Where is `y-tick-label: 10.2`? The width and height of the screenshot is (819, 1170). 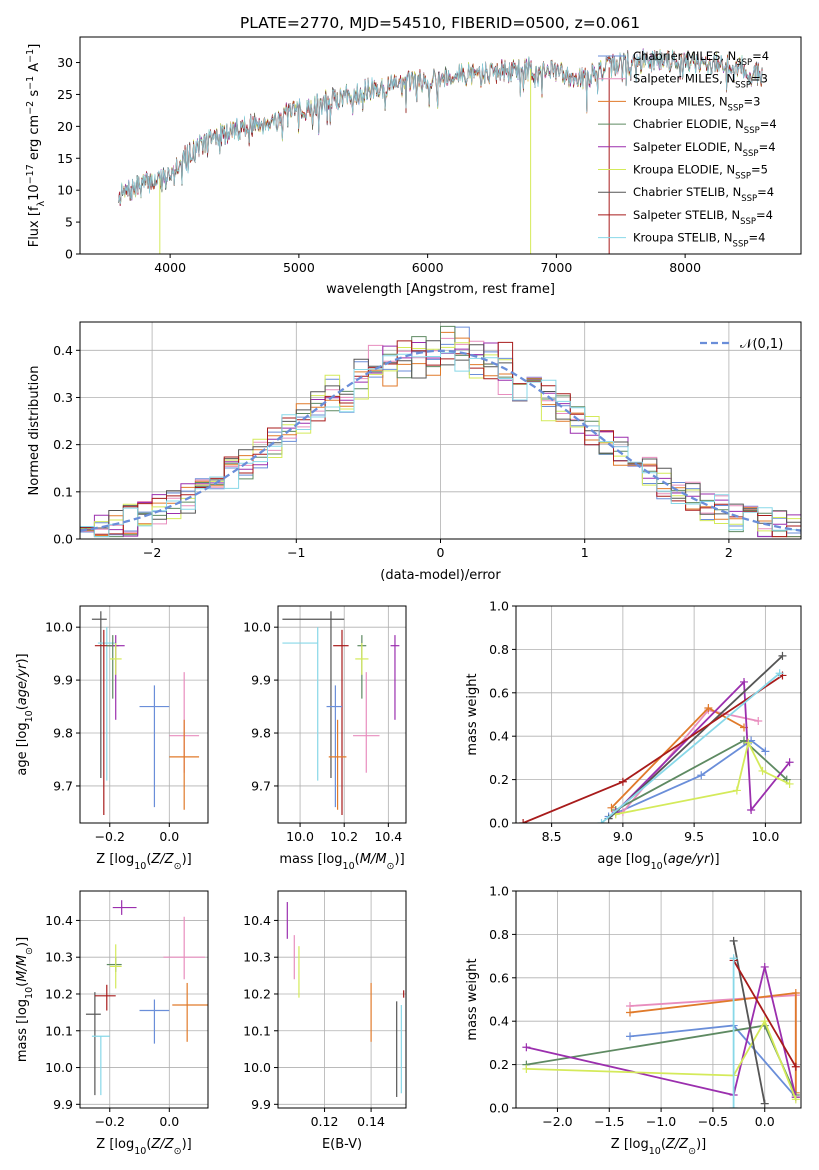
y-tick-label: 10.2 is located at coordinates (59, 993).